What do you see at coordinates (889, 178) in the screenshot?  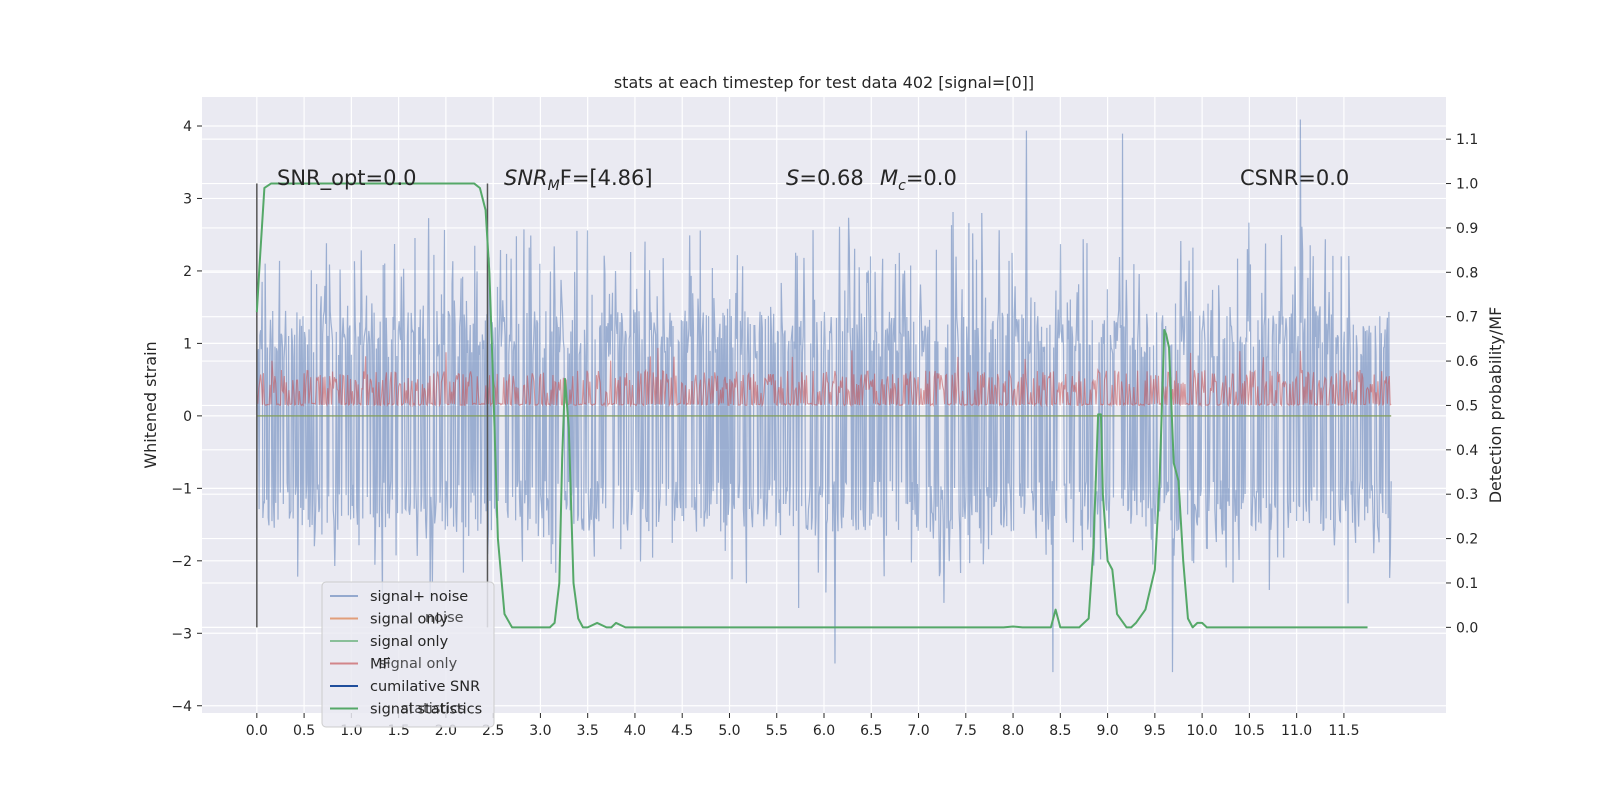 I see `mc-label: M` at bounding box center [889, 178].